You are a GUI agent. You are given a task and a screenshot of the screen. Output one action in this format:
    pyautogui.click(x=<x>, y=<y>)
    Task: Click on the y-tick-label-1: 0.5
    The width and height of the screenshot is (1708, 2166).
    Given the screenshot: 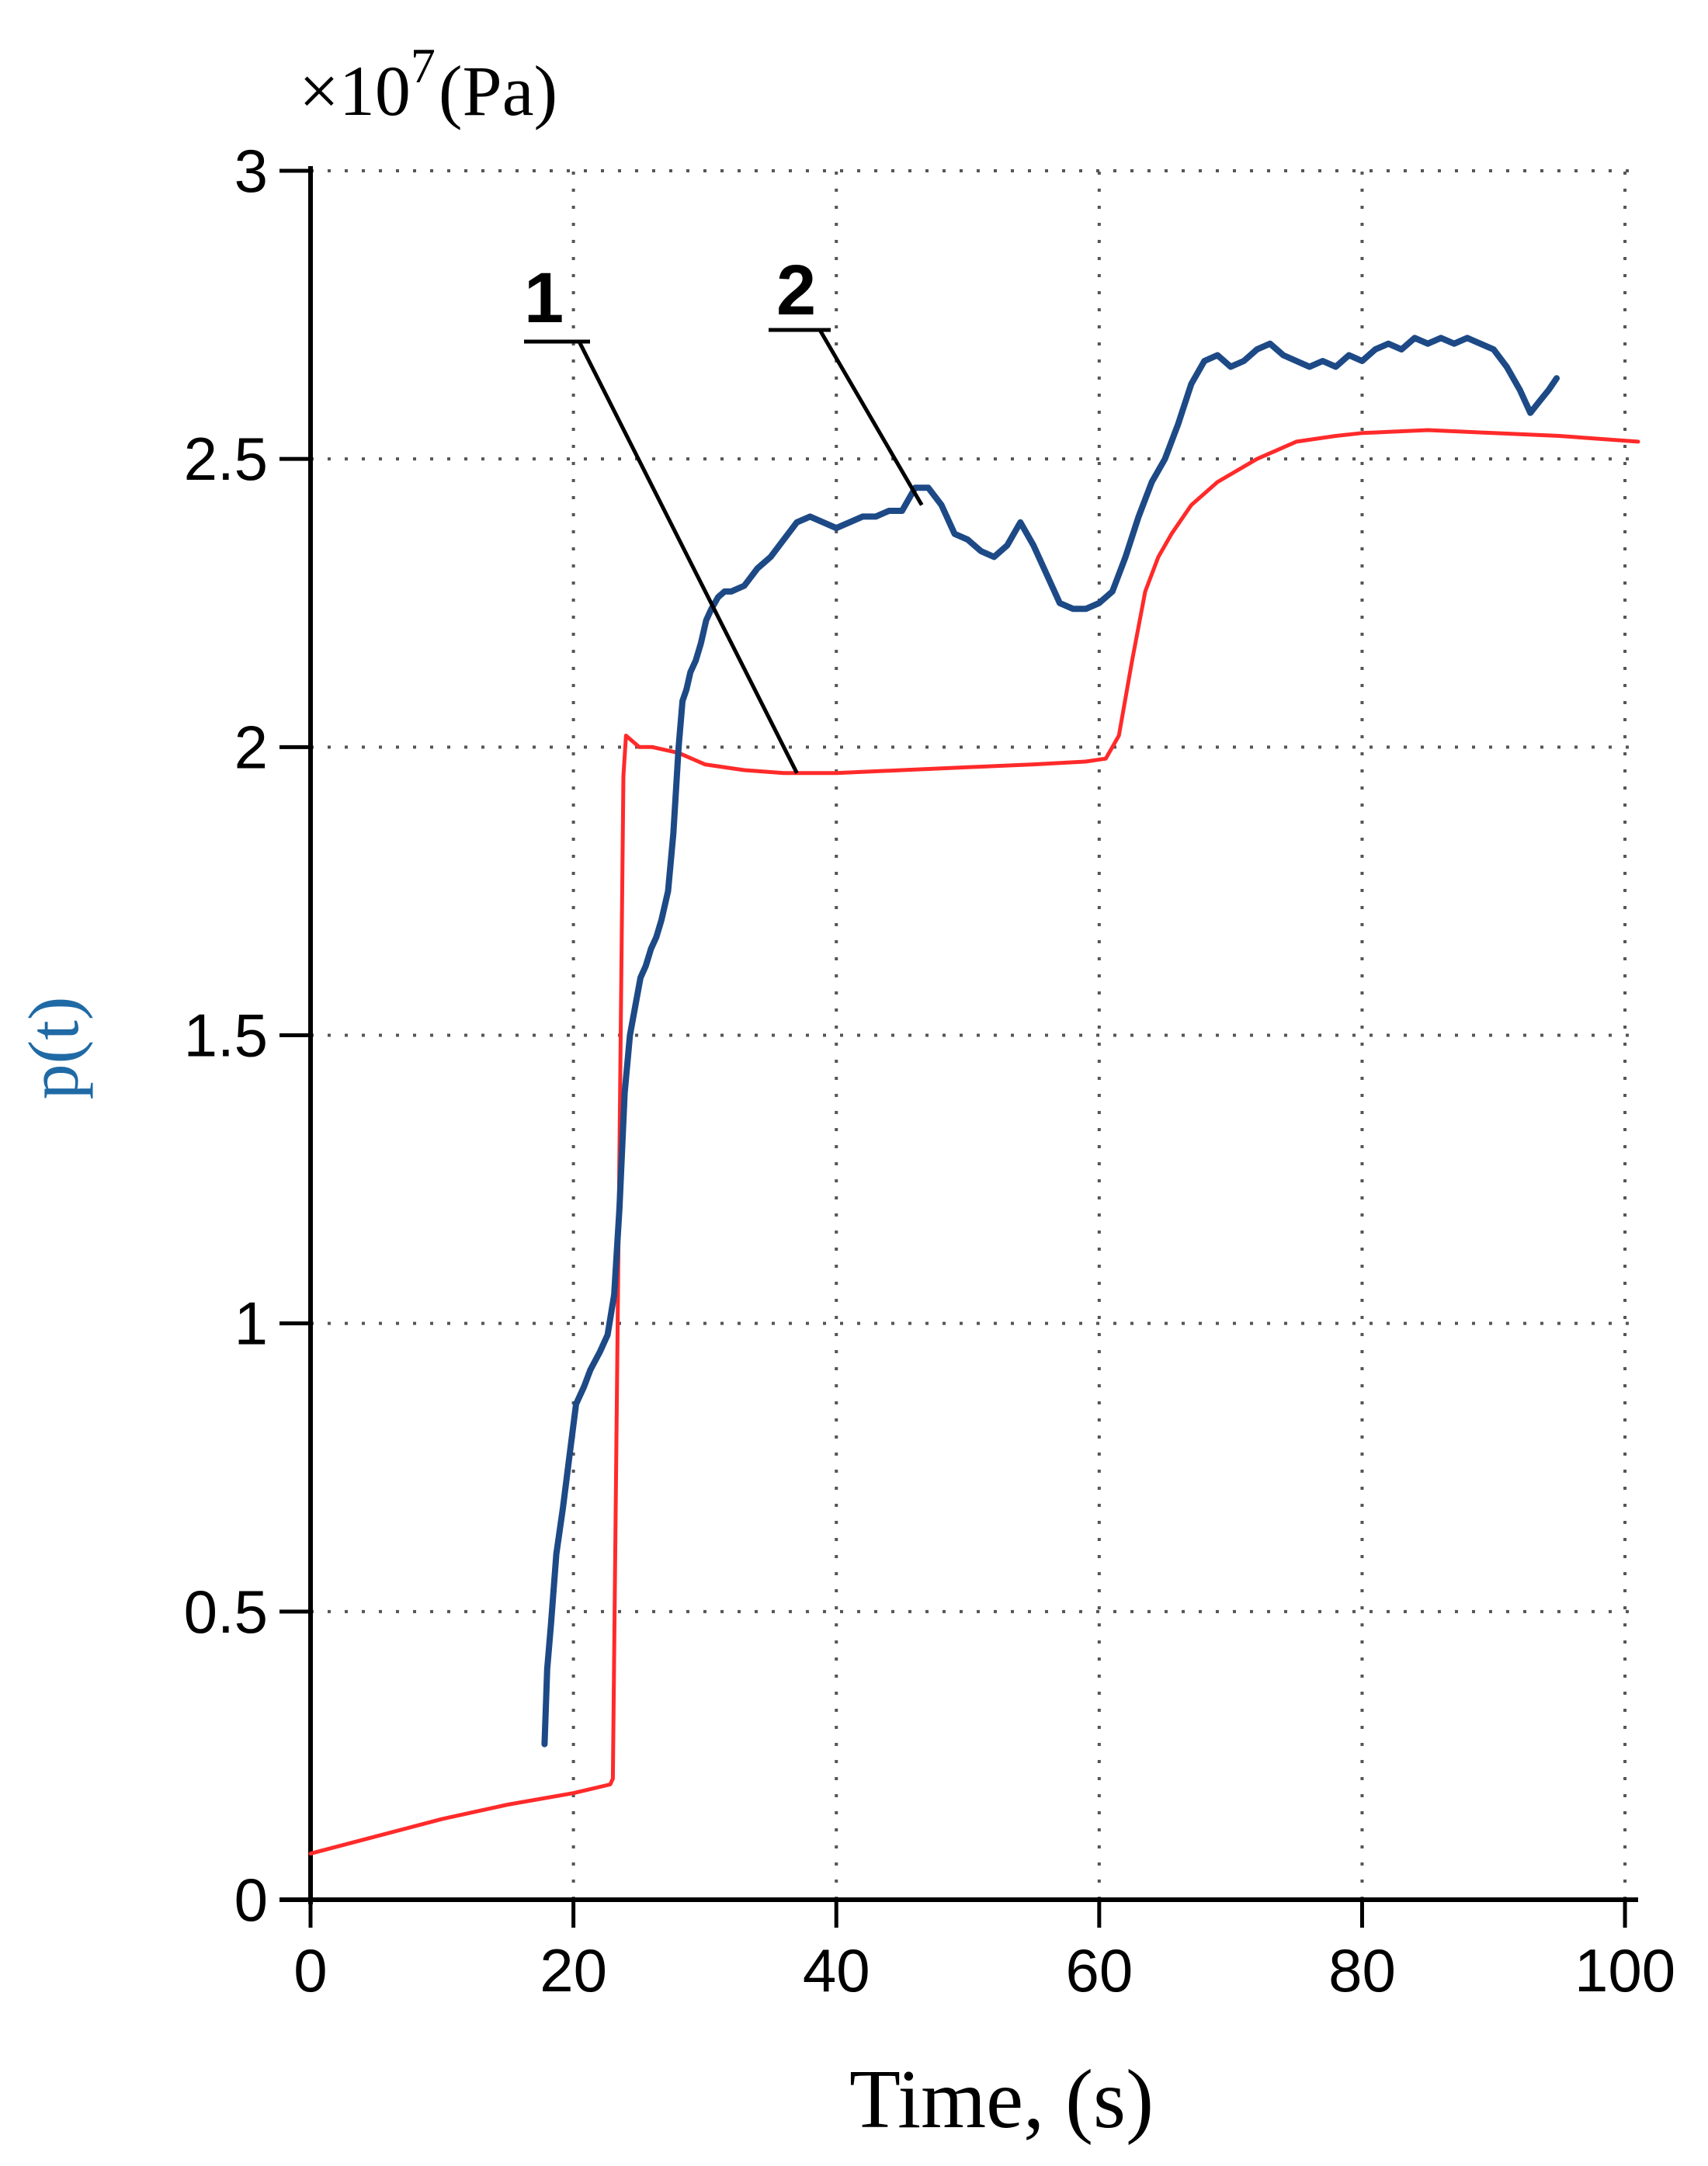 What is the action you would take?
    pyautogui.click(x=226, y=1612)
    